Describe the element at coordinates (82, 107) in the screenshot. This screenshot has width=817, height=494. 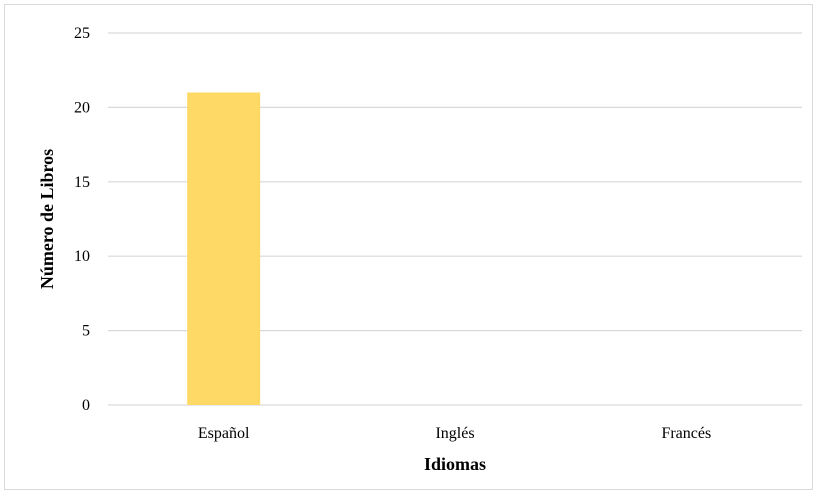
I see `y-tick-label: 20` at that location.